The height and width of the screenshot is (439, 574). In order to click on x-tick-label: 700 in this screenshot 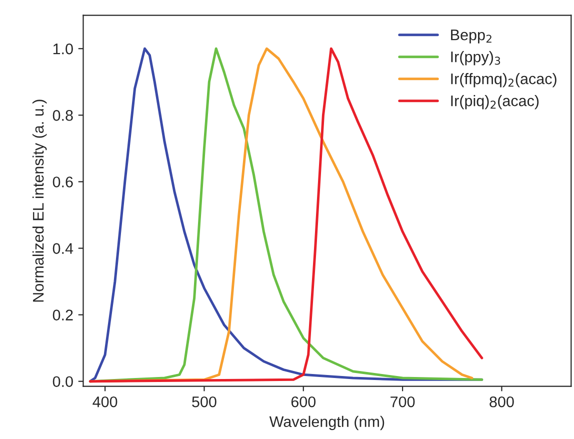, I will do `click(402, 402)`.